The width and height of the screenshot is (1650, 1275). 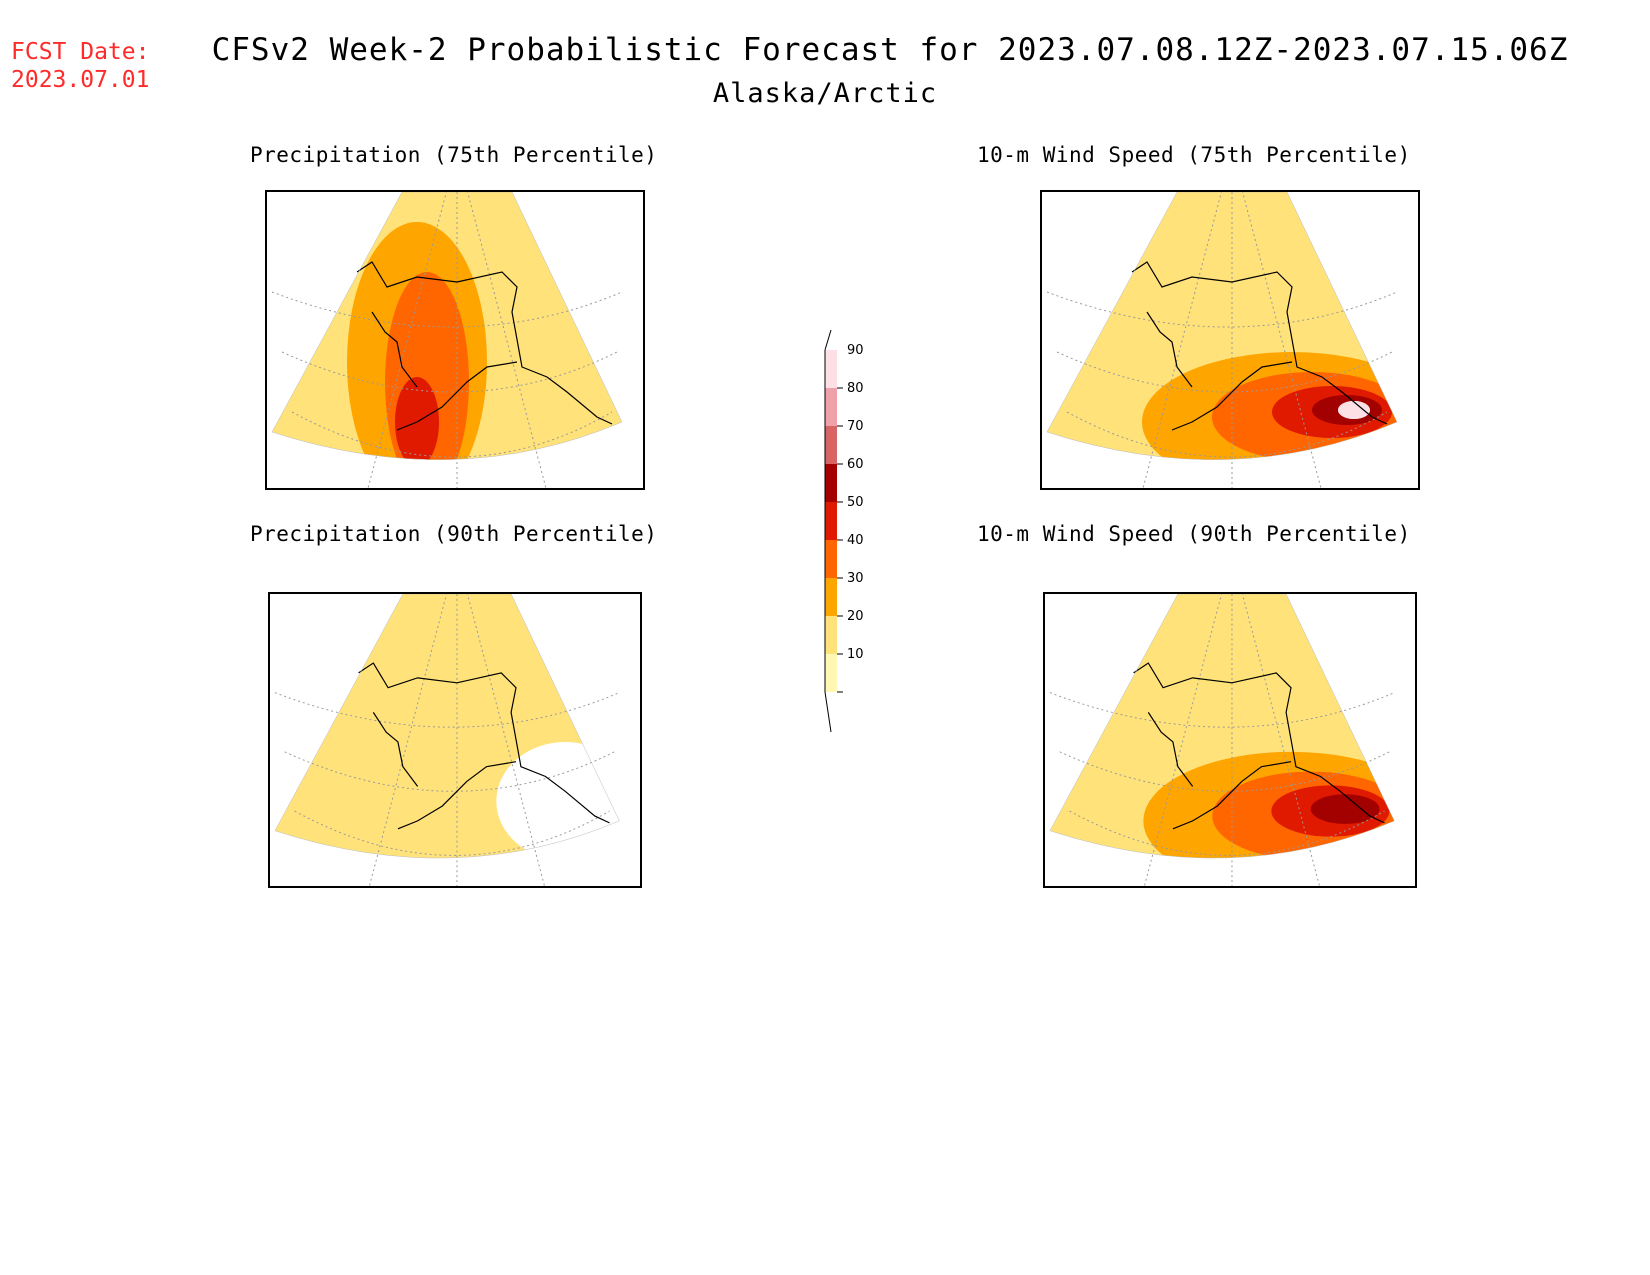 I want to click on colorbar-outline, so click(x=828, y=541).